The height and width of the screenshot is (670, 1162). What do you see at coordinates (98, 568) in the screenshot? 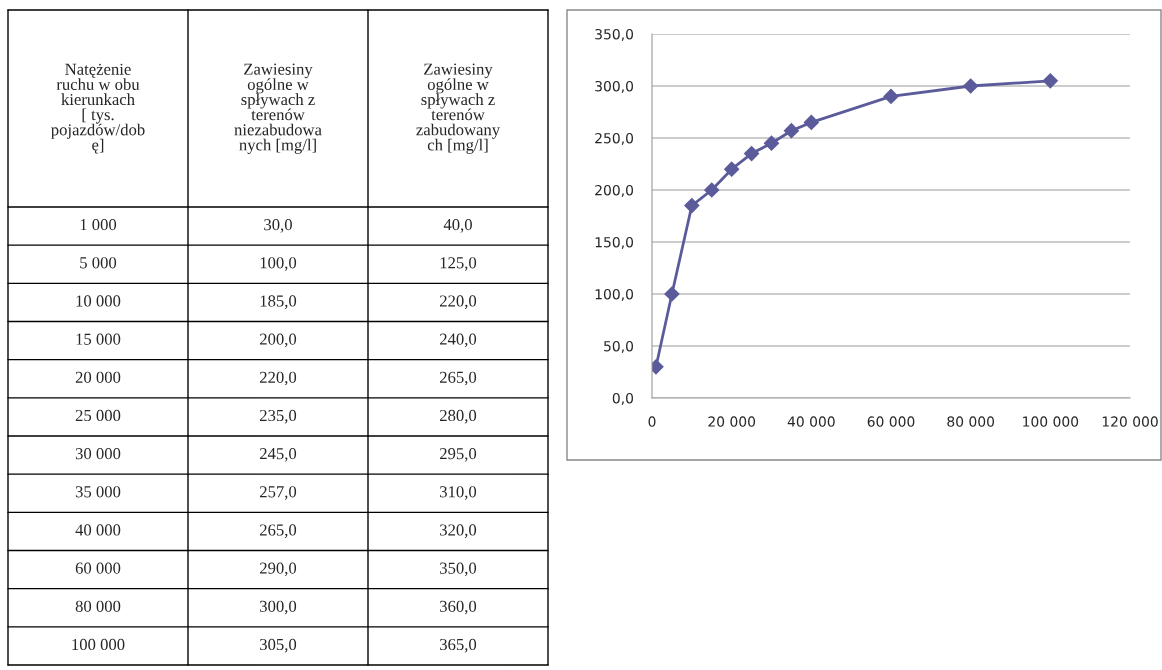
I see `text: 60 000` at bounding box center [98, 568].